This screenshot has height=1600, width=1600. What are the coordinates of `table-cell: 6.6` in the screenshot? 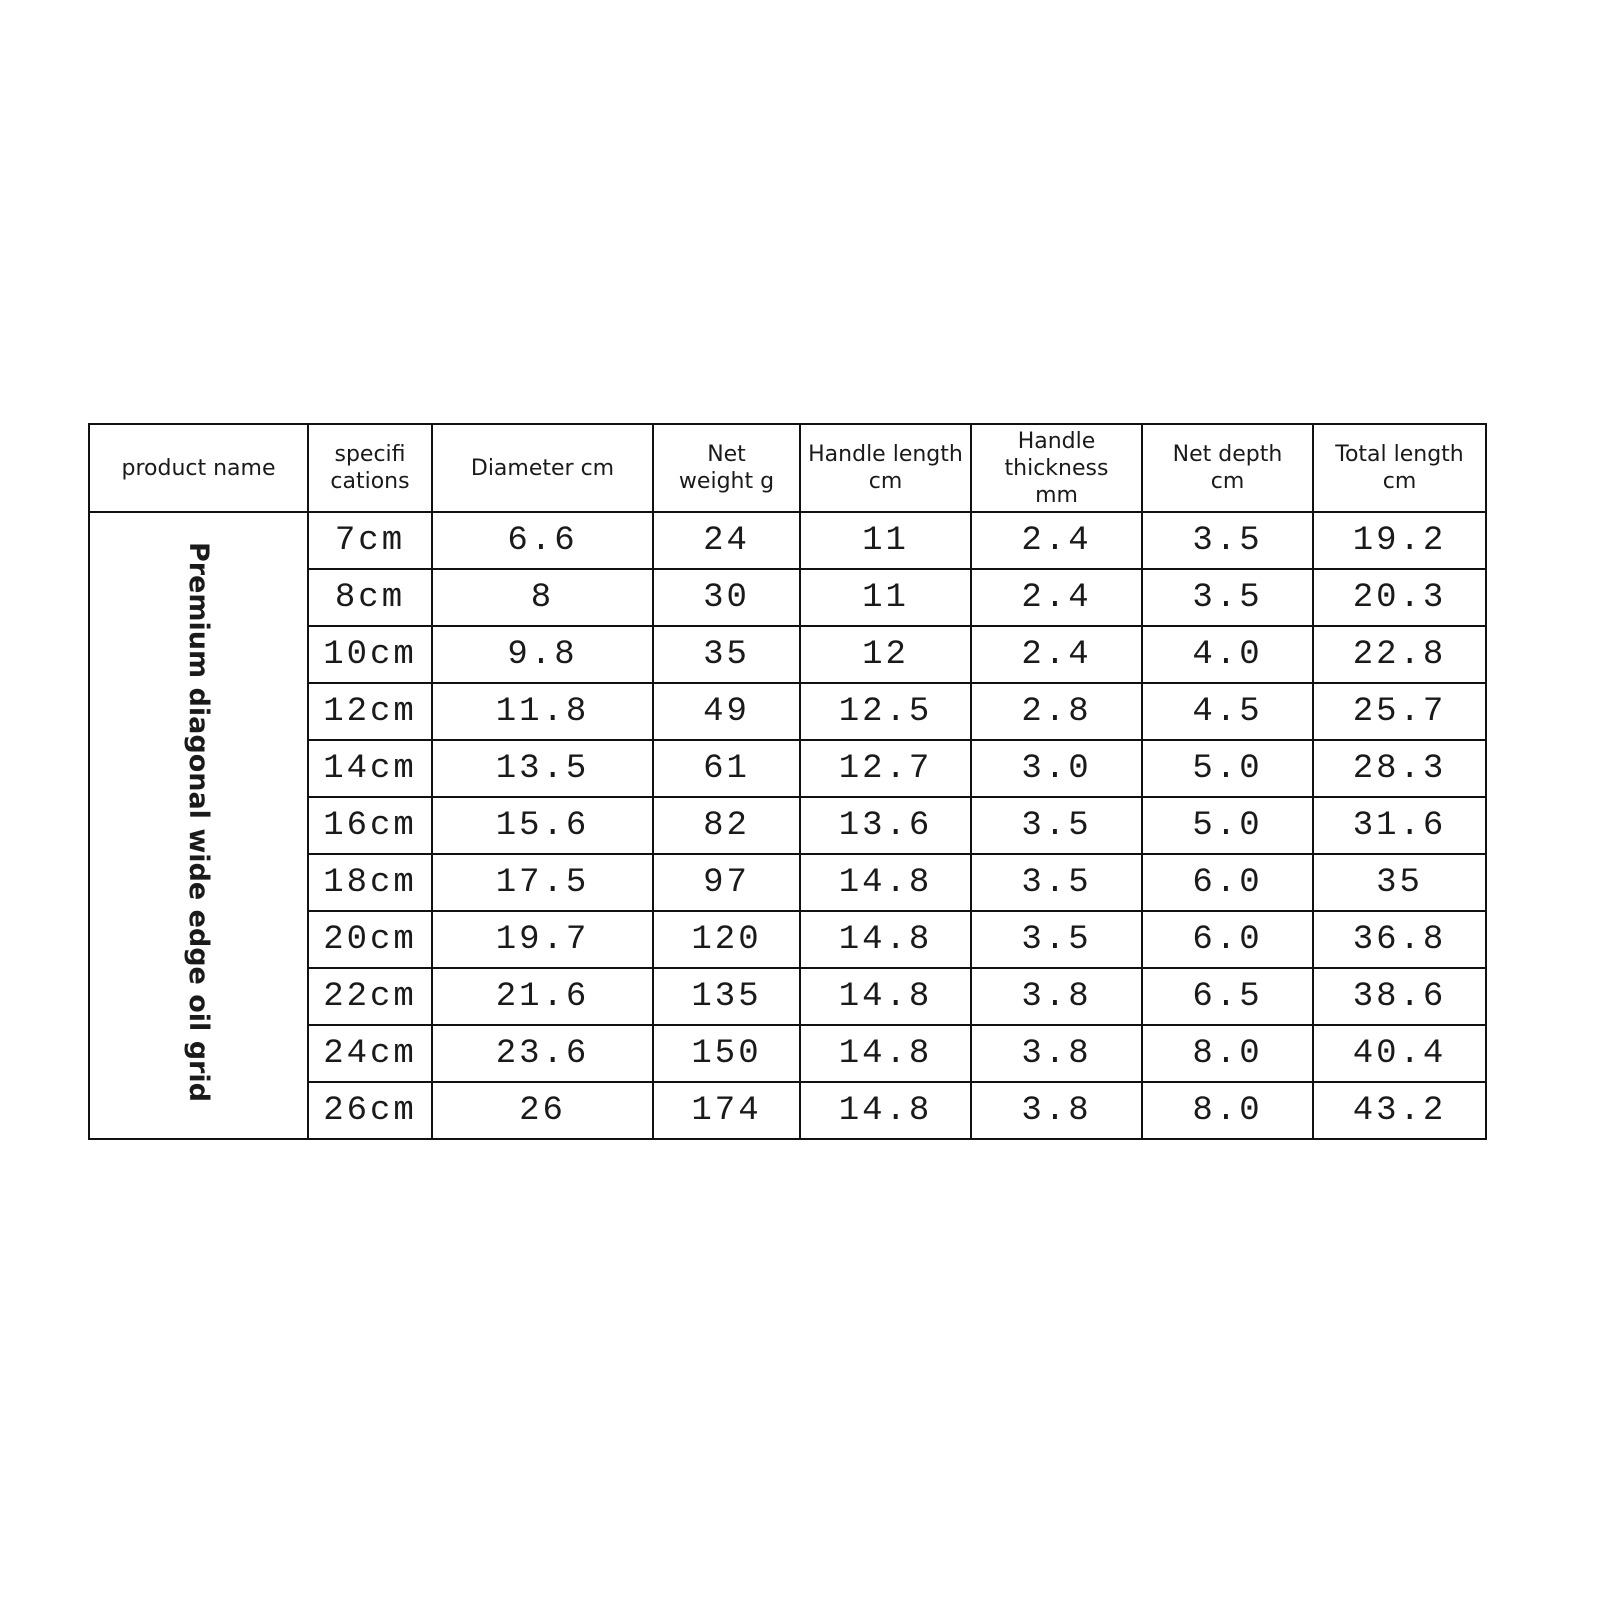 It's located at (542, 540).